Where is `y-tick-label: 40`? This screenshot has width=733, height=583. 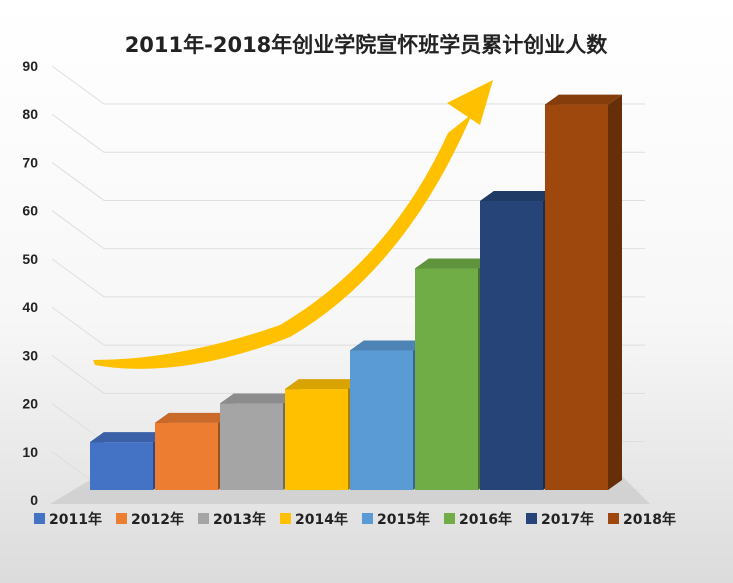
y-tick-label: 40 is located at coordinates (30, 307).